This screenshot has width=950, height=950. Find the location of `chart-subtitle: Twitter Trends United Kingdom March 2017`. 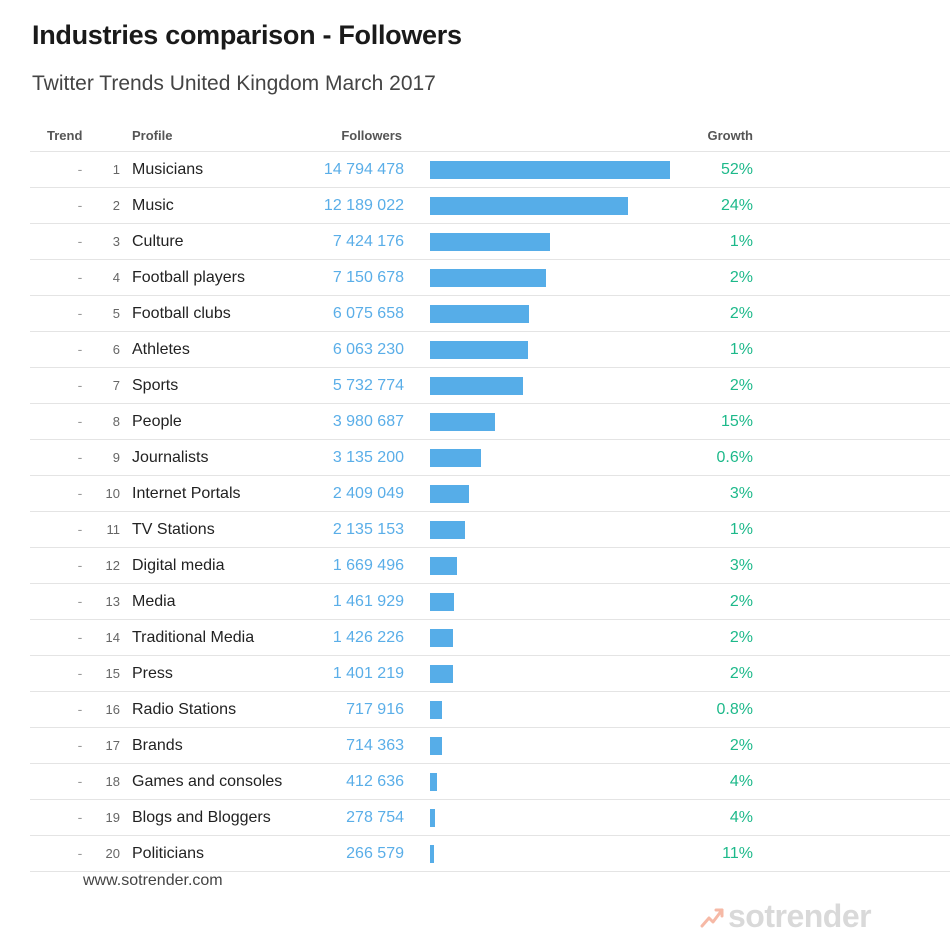

chart-subtitle: Twitter Trends United Kingdom March 2017 is located at coordinates (234, 83).